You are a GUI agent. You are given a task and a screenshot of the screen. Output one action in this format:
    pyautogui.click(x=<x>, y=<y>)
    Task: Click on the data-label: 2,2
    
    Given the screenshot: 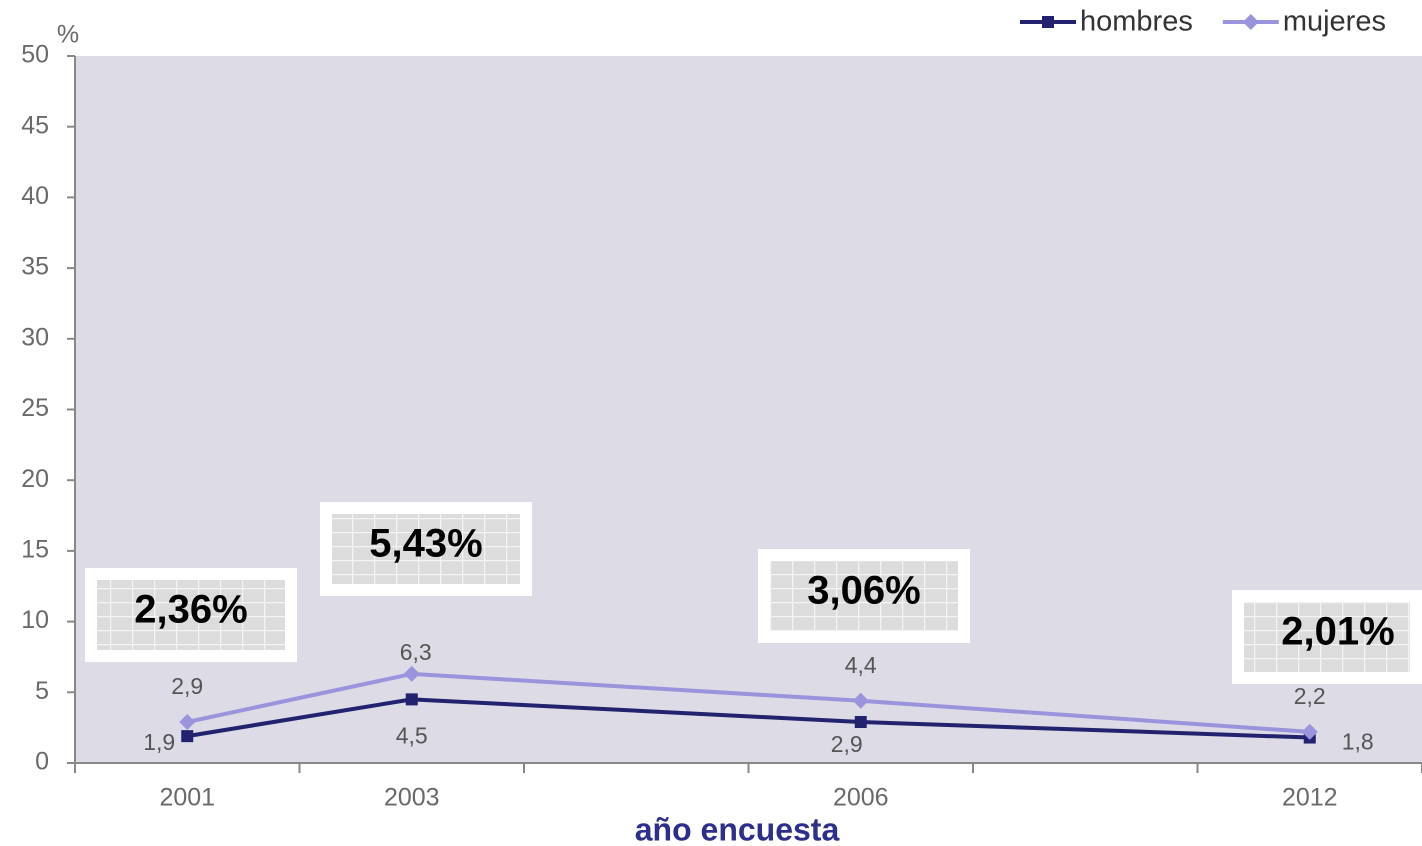 What is the action you would take?
    pyautogui.click(x=1310, y=696)
    